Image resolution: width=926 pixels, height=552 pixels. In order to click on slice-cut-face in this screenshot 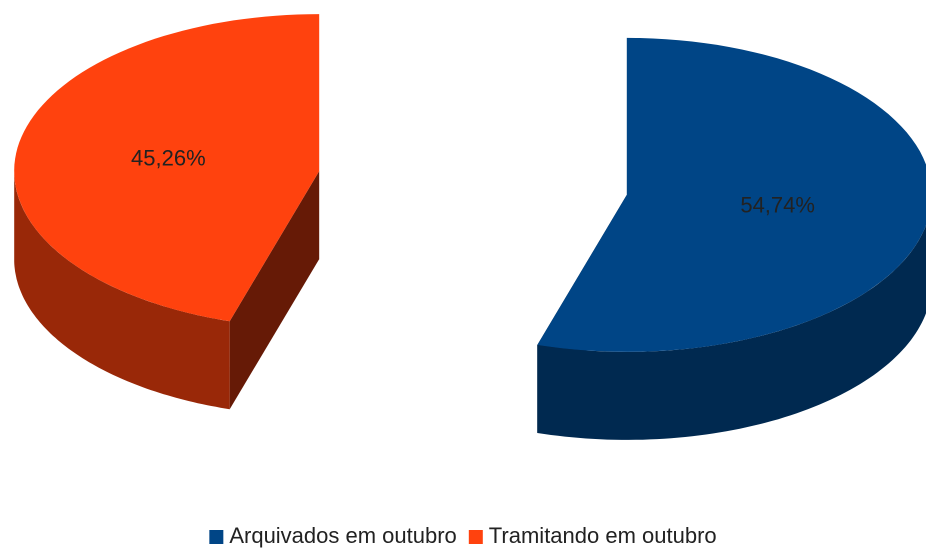, I will do `click(274, 290)`.